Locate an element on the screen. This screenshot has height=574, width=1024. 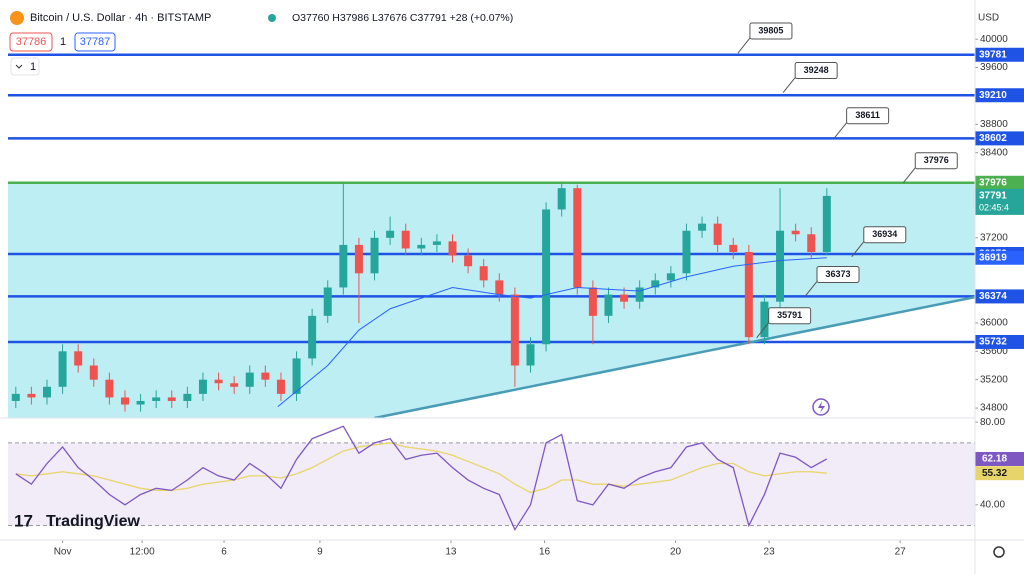
callout-label: 38611 is located at coordinates (867, 115).